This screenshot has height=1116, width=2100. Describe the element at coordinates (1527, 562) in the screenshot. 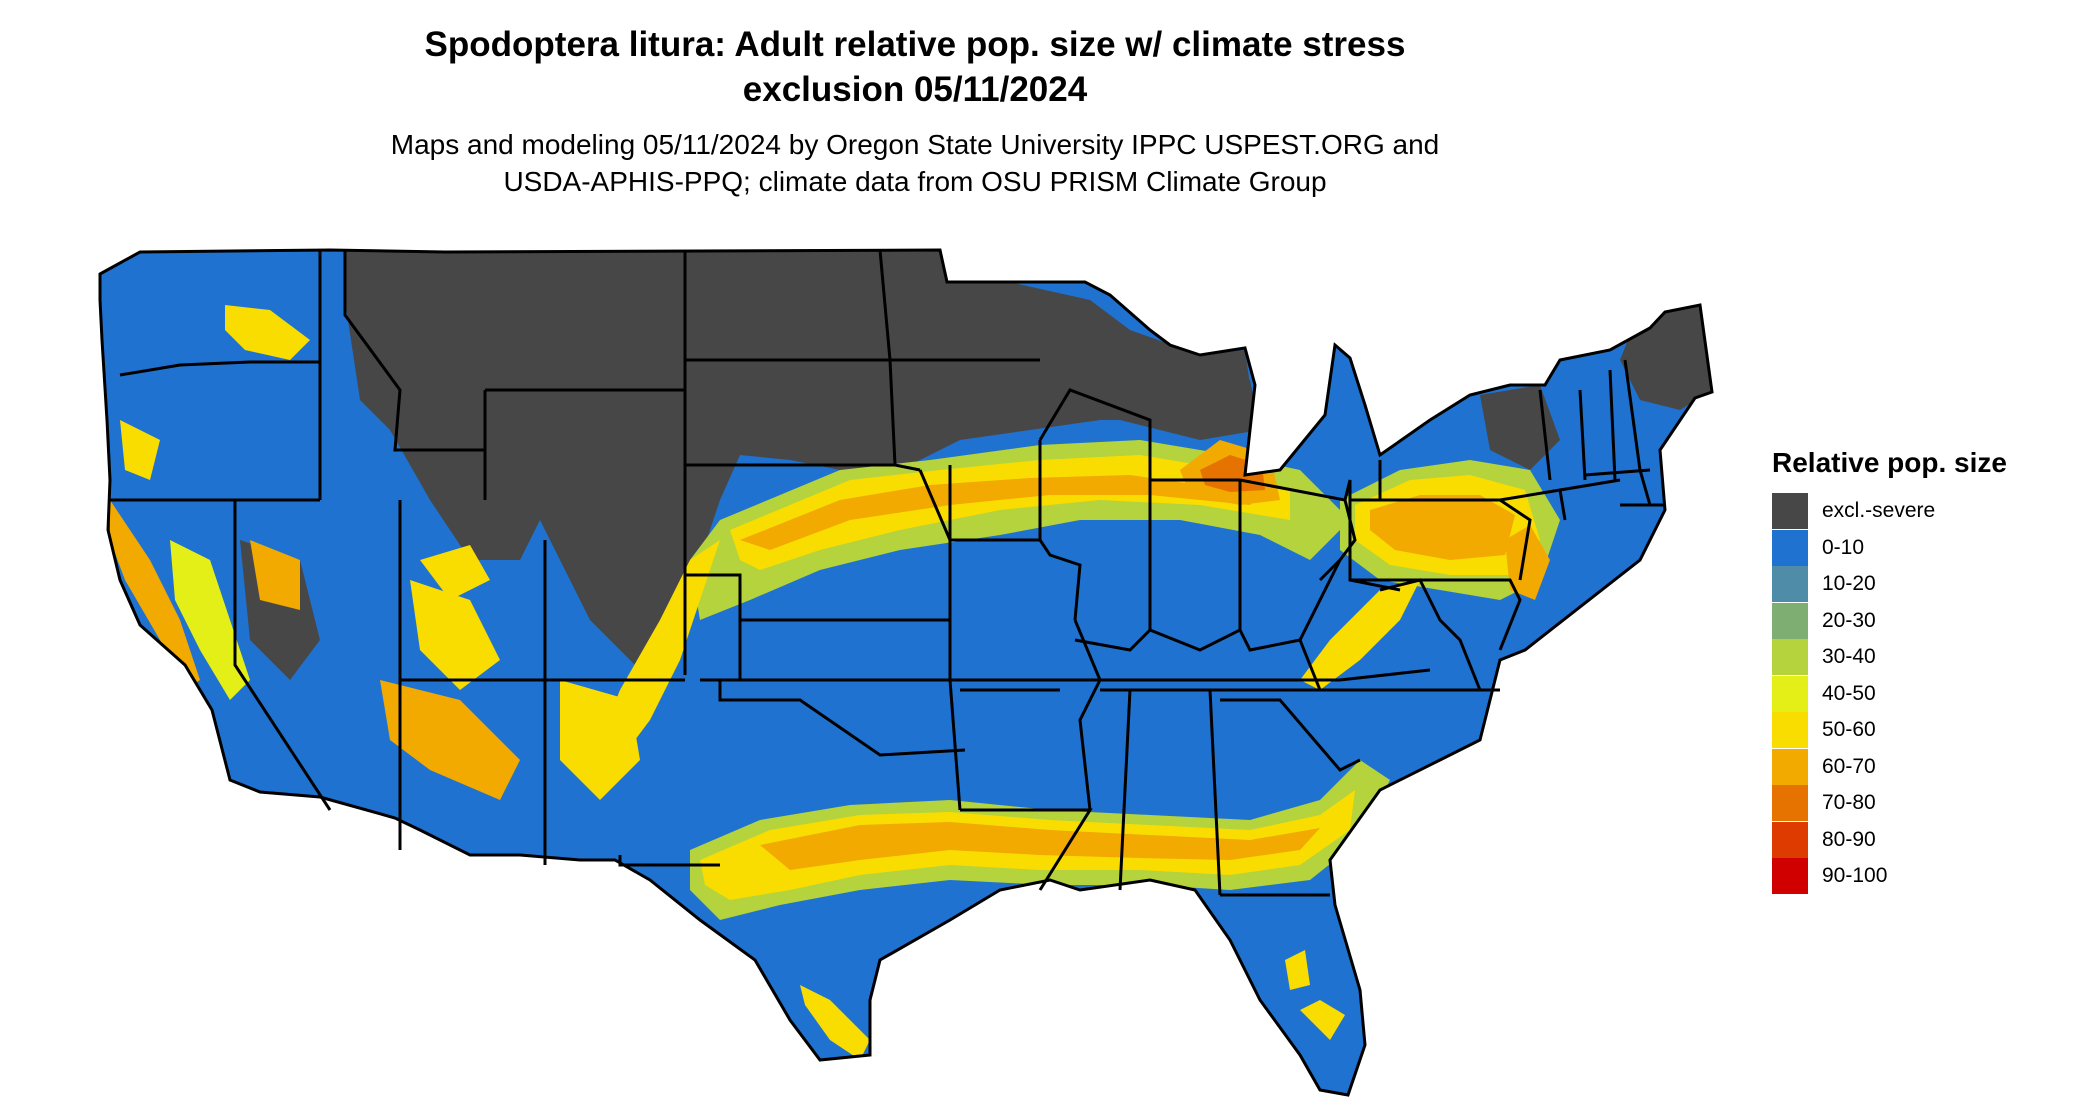

I see `band-new-jersey` at that location.